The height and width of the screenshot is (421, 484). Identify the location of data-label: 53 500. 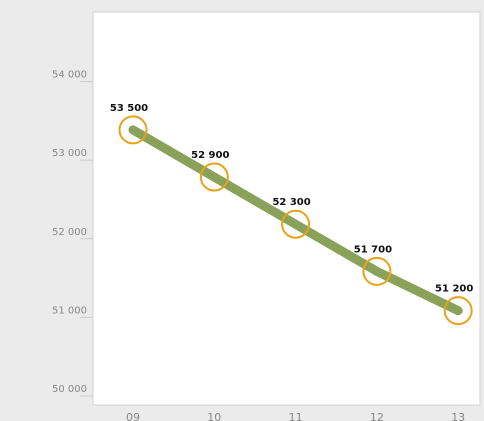
(129, 108).